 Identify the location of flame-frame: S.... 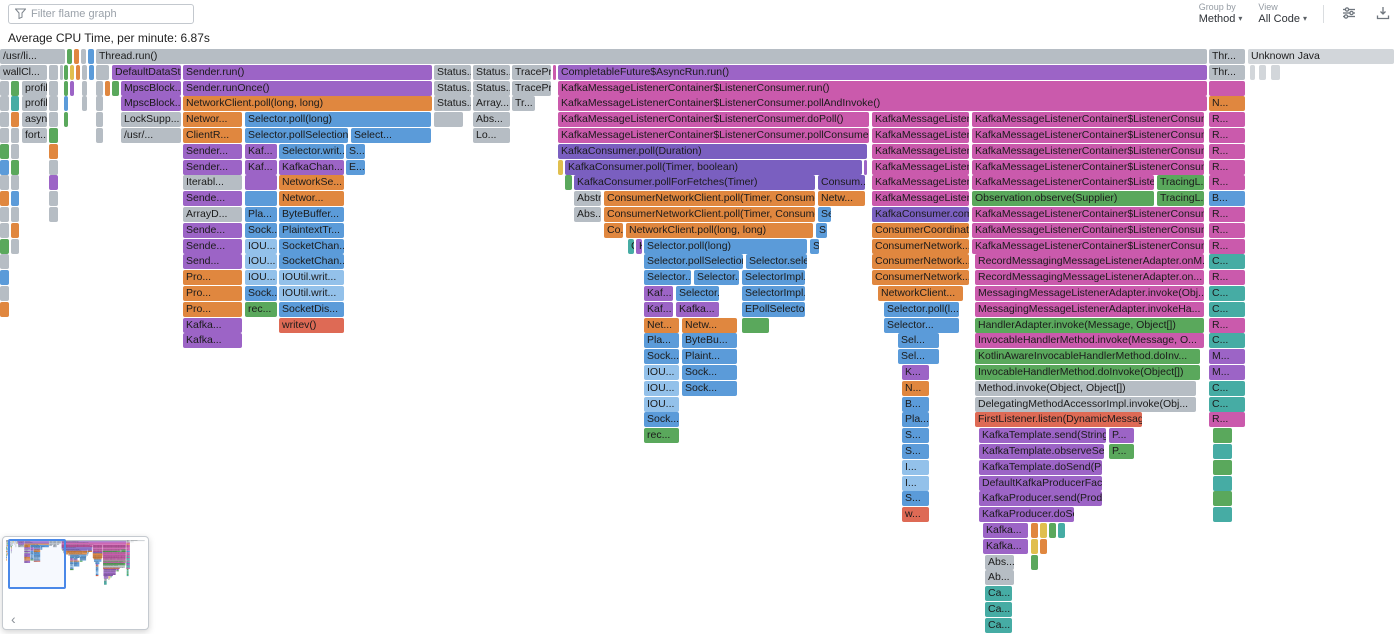
(821, 230).